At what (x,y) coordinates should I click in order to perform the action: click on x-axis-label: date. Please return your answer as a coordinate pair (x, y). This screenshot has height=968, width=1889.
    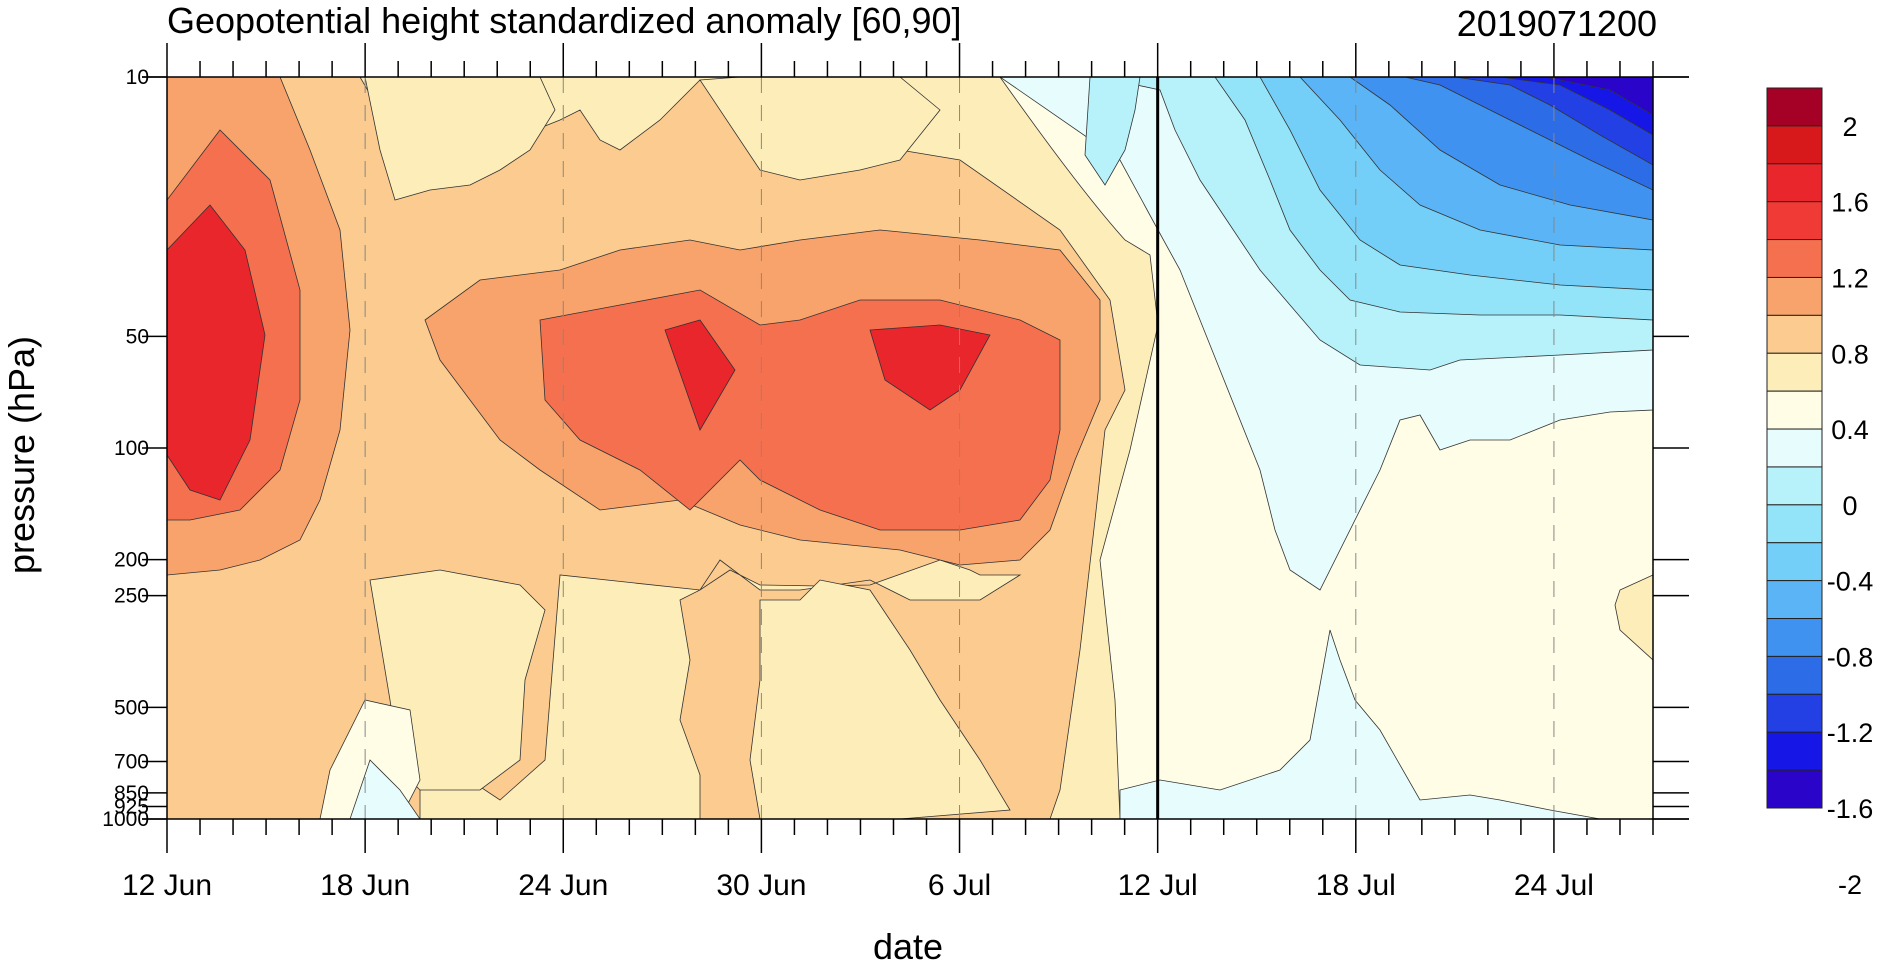
    Looking at the image, I should click on (908, 946).